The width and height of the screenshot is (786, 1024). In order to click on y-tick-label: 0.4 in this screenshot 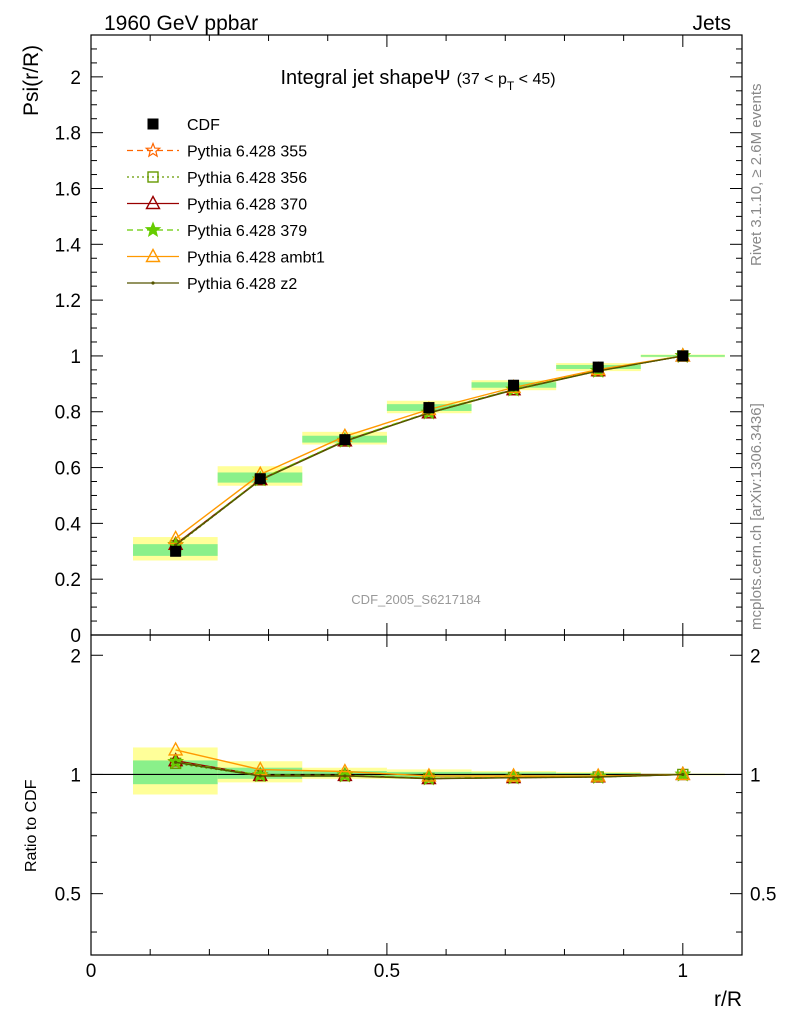, I will do `click(68, 524)`.